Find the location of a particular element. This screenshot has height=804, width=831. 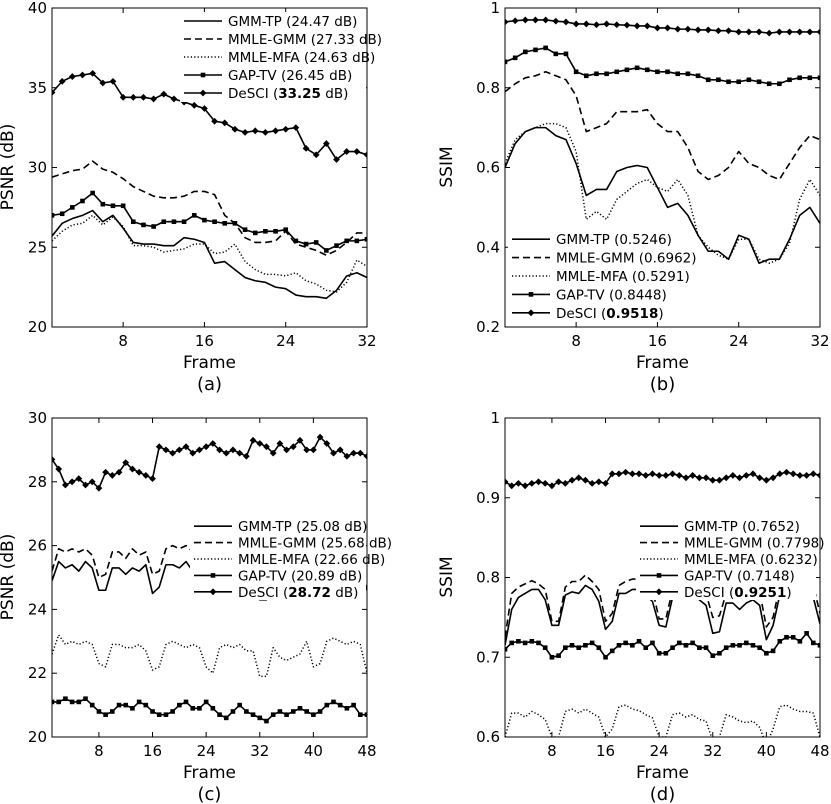

legend-item-desci: DeSCI (0.9518) is located at coordinates (588, 314).